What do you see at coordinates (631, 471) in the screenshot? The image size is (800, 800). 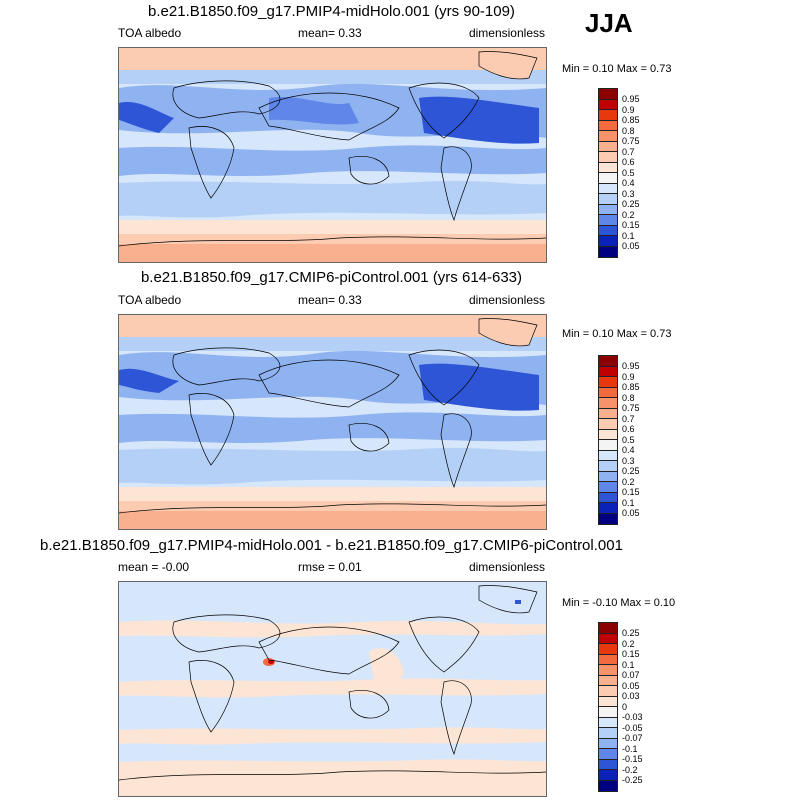 I see `panel-2-colorbar-label: 0.25` at bounding box center [631, 471].